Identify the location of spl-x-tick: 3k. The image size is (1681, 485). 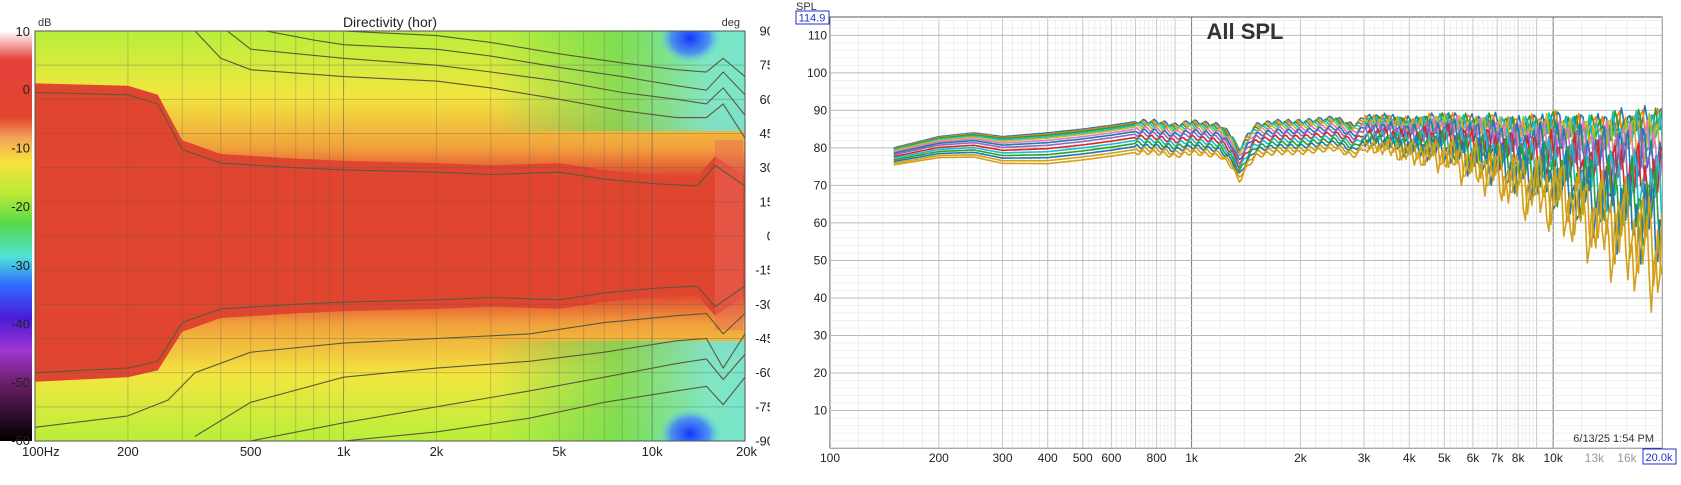
(1365, 458).